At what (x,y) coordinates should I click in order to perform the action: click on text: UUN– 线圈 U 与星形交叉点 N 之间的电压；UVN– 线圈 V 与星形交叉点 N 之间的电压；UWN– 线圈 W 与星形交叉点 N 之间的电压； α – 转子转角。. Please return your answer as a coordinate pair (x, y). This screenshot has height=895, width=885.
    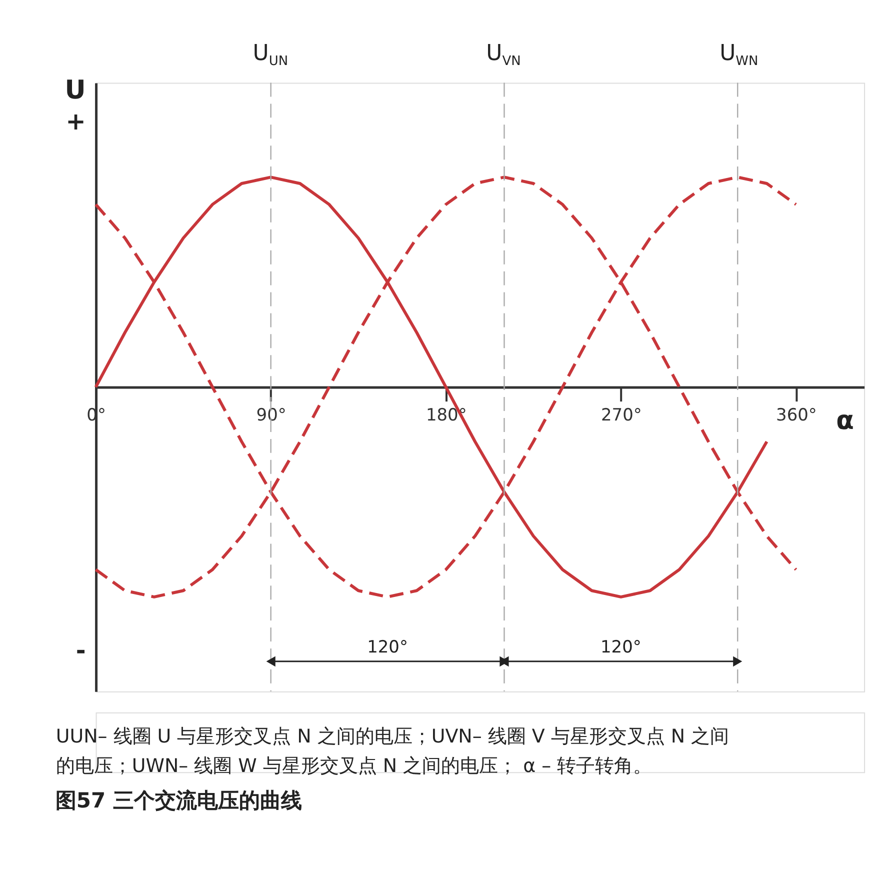
    Looking at the image, I should click on (393, 751).